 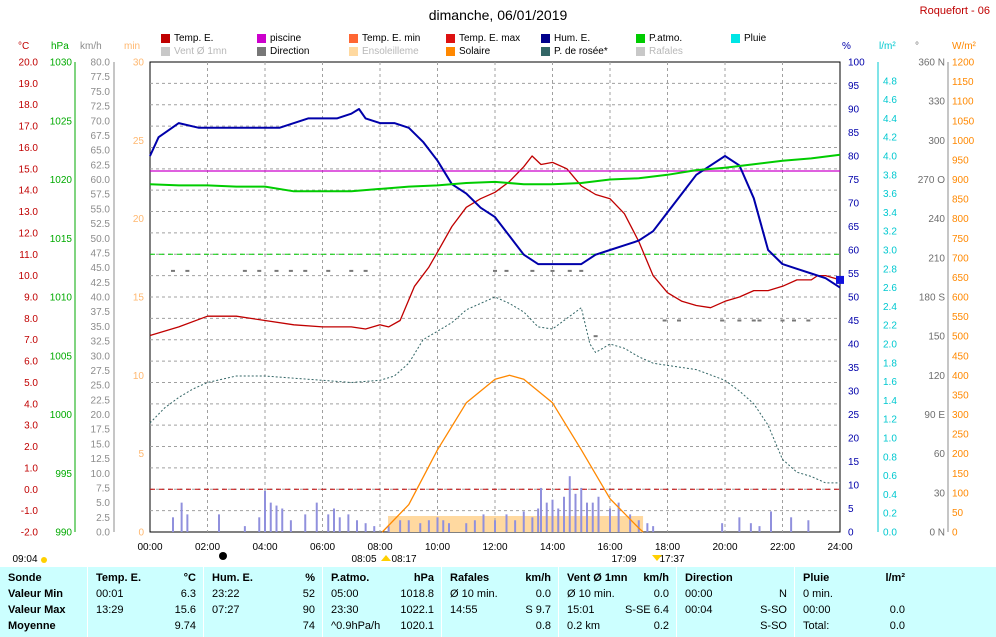 What do you see at coordinates (960, 219) in the screenshot?
I see `solar-tick-label: 800` at bounding box center [960, 219].